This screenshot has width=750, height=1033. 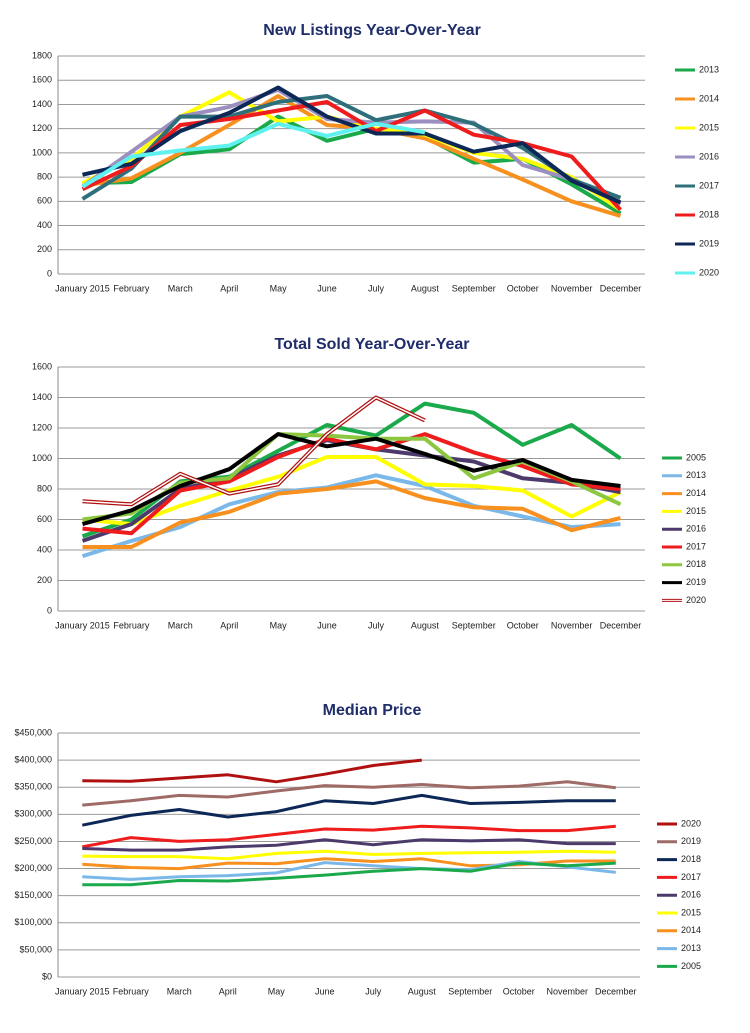 I want to click on y-tick-label: $400,000, so click(x=33, y=759).